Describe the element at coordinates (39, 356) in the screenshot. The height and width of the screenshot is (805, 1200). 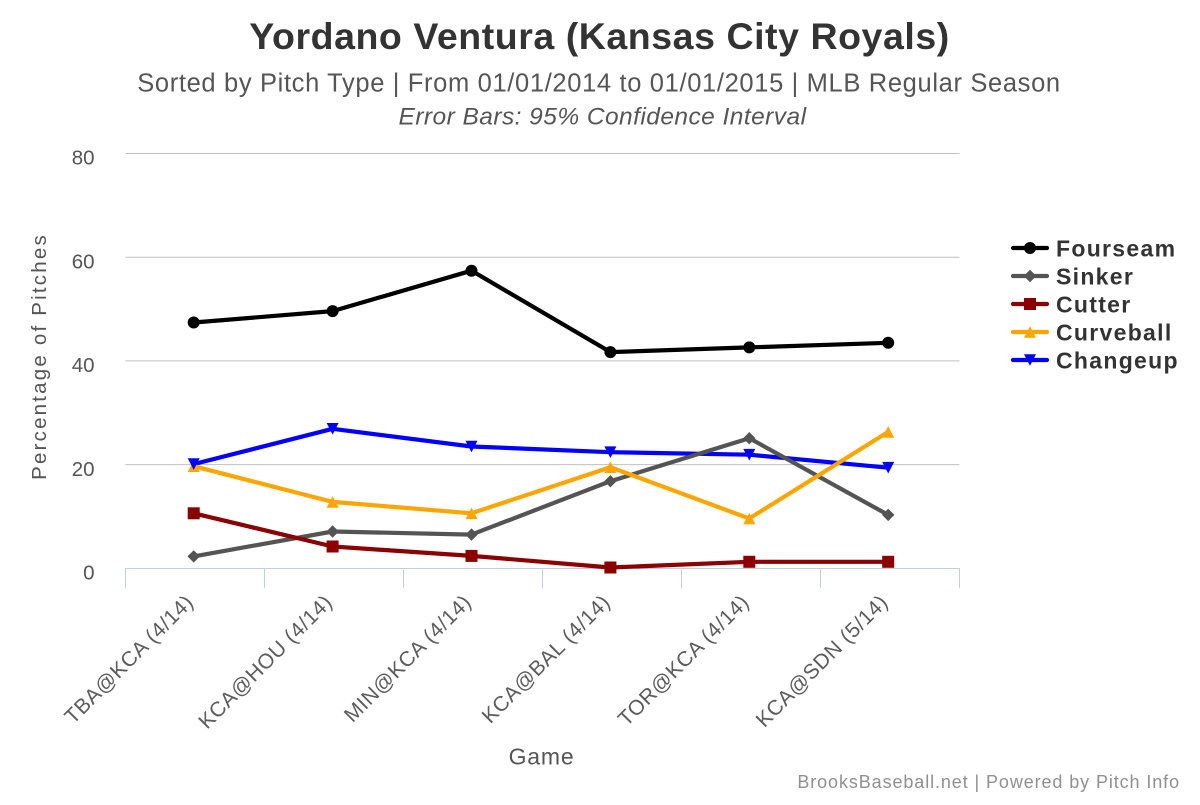
I see `svg-text: Percentage of Pitches` at that location.